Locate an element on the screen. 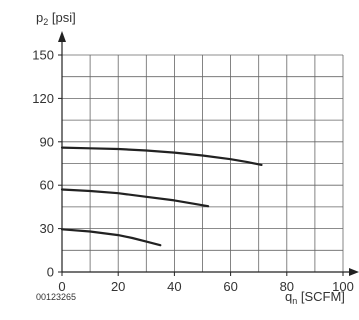  x-tick-label: 20 is located at coordinates (118, 286).